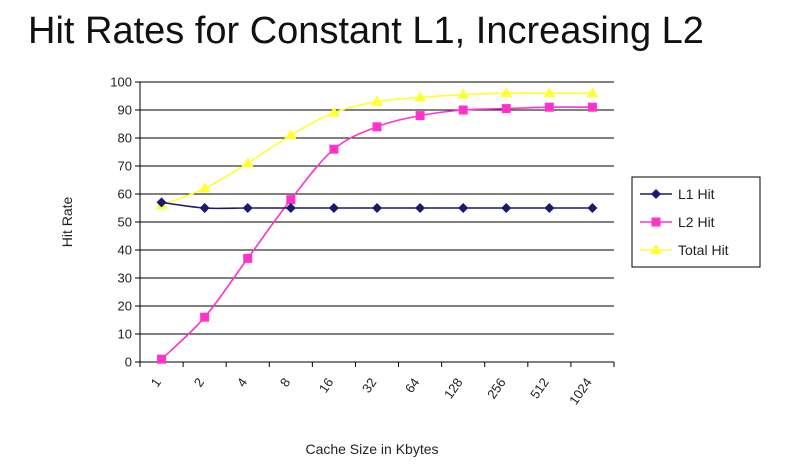  I want to click on y-tick-label-50: 50, so click(125, 222).